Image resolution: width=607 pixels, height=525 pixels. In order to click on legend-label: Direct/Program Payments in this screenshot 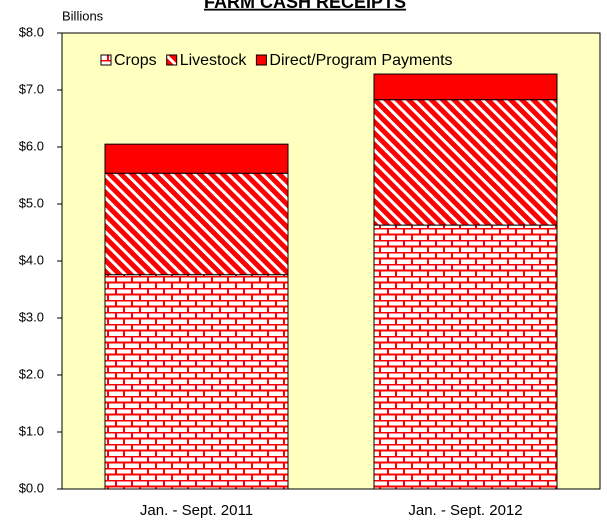, I will do `click(360, 60)`.